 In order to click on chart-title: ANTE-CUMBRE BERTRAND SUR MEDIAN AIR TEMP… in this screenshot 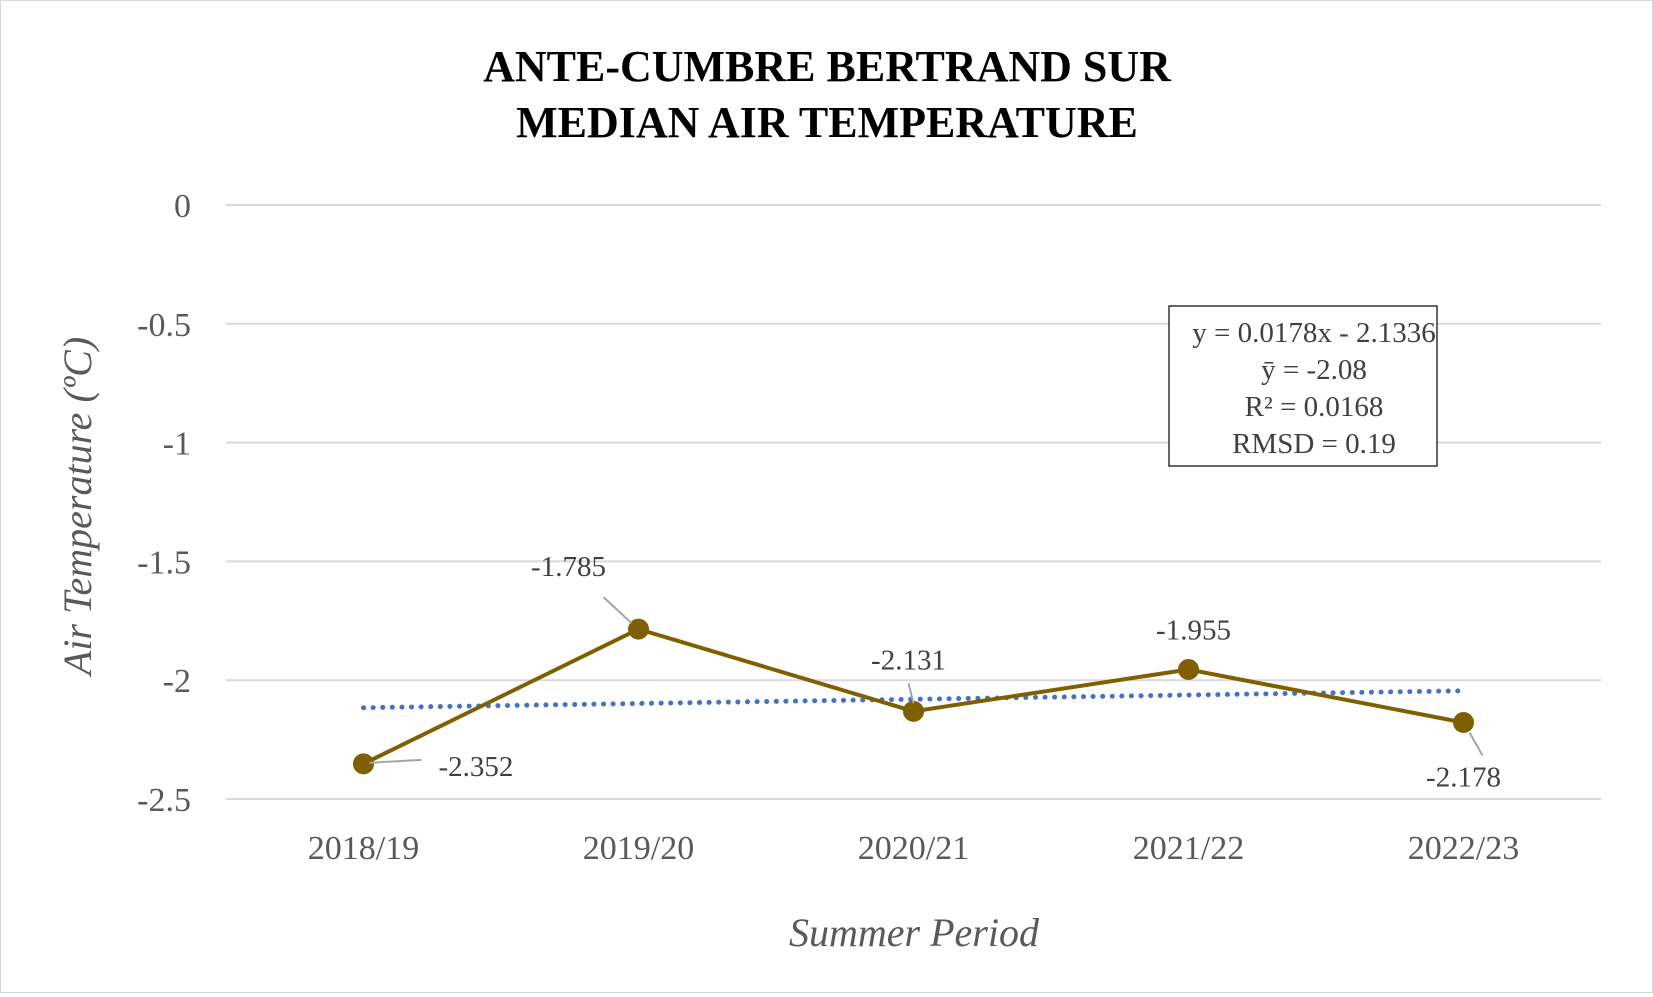, I will do `click(827, 94)`.